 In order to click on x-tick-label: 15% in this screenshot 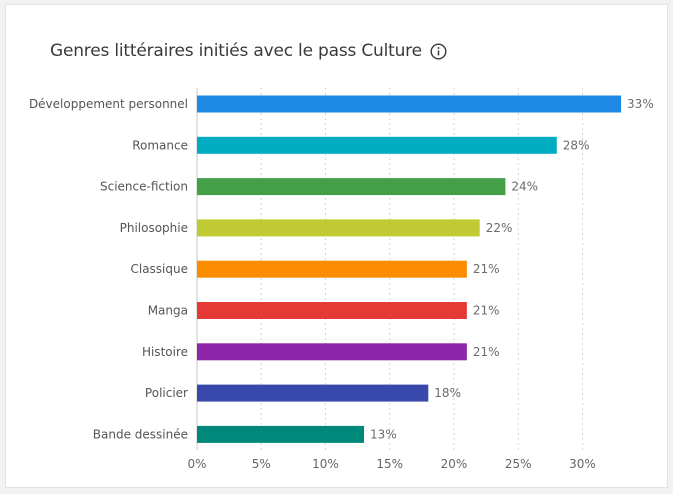, I will do `click(389, 464)`.